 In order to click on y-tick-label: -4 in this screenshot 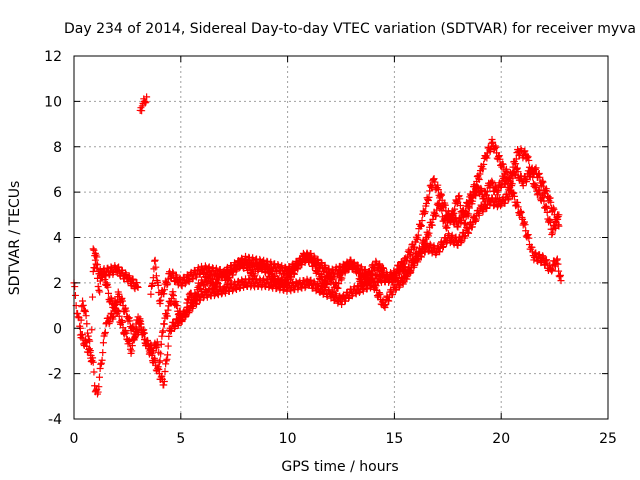, I will do `click(55, 420)`.